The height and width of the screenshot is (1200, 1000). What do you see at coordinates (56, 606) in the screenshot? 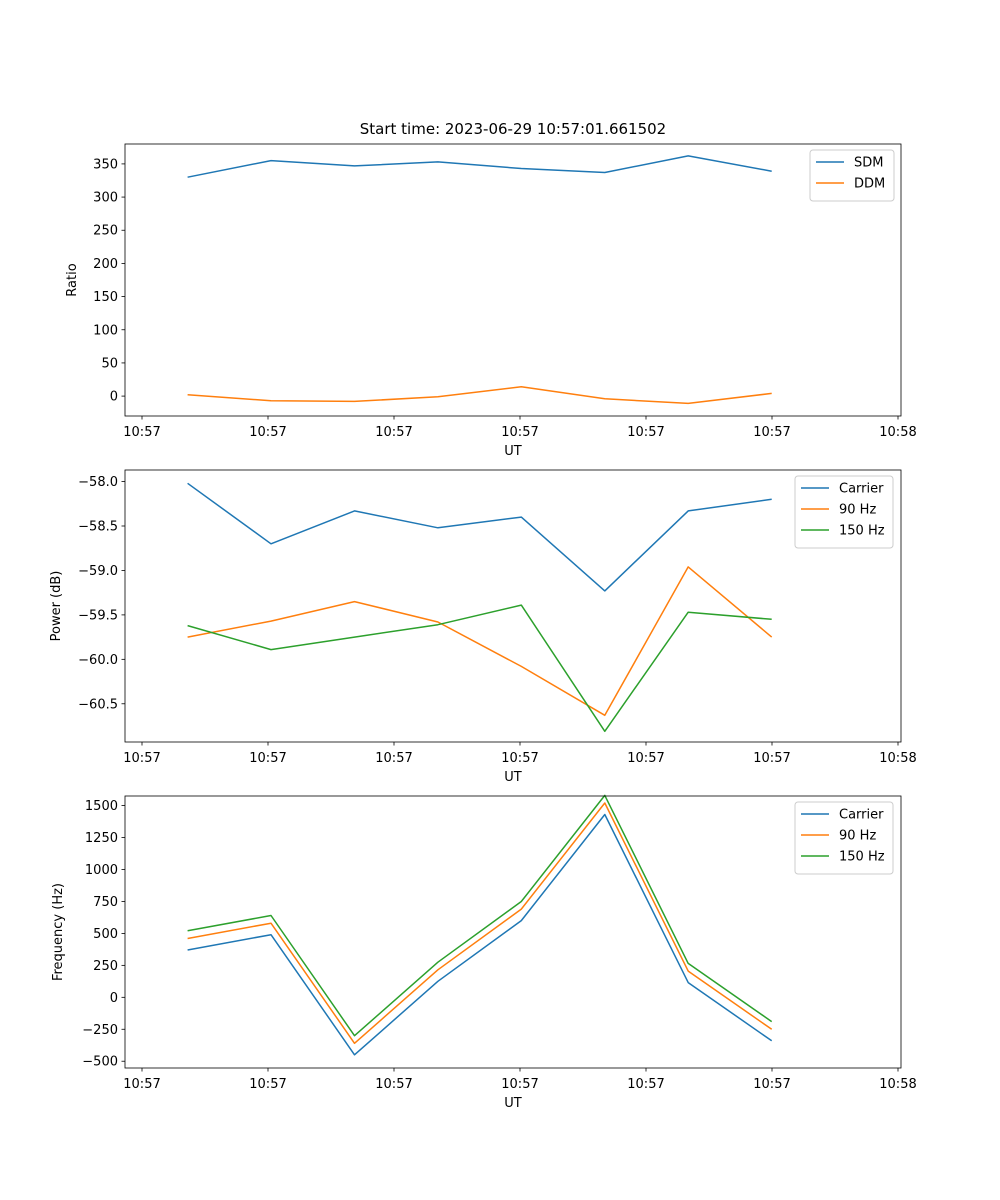
I see `y-axis-label: Power (dB)` at bounding box center [56, 606].